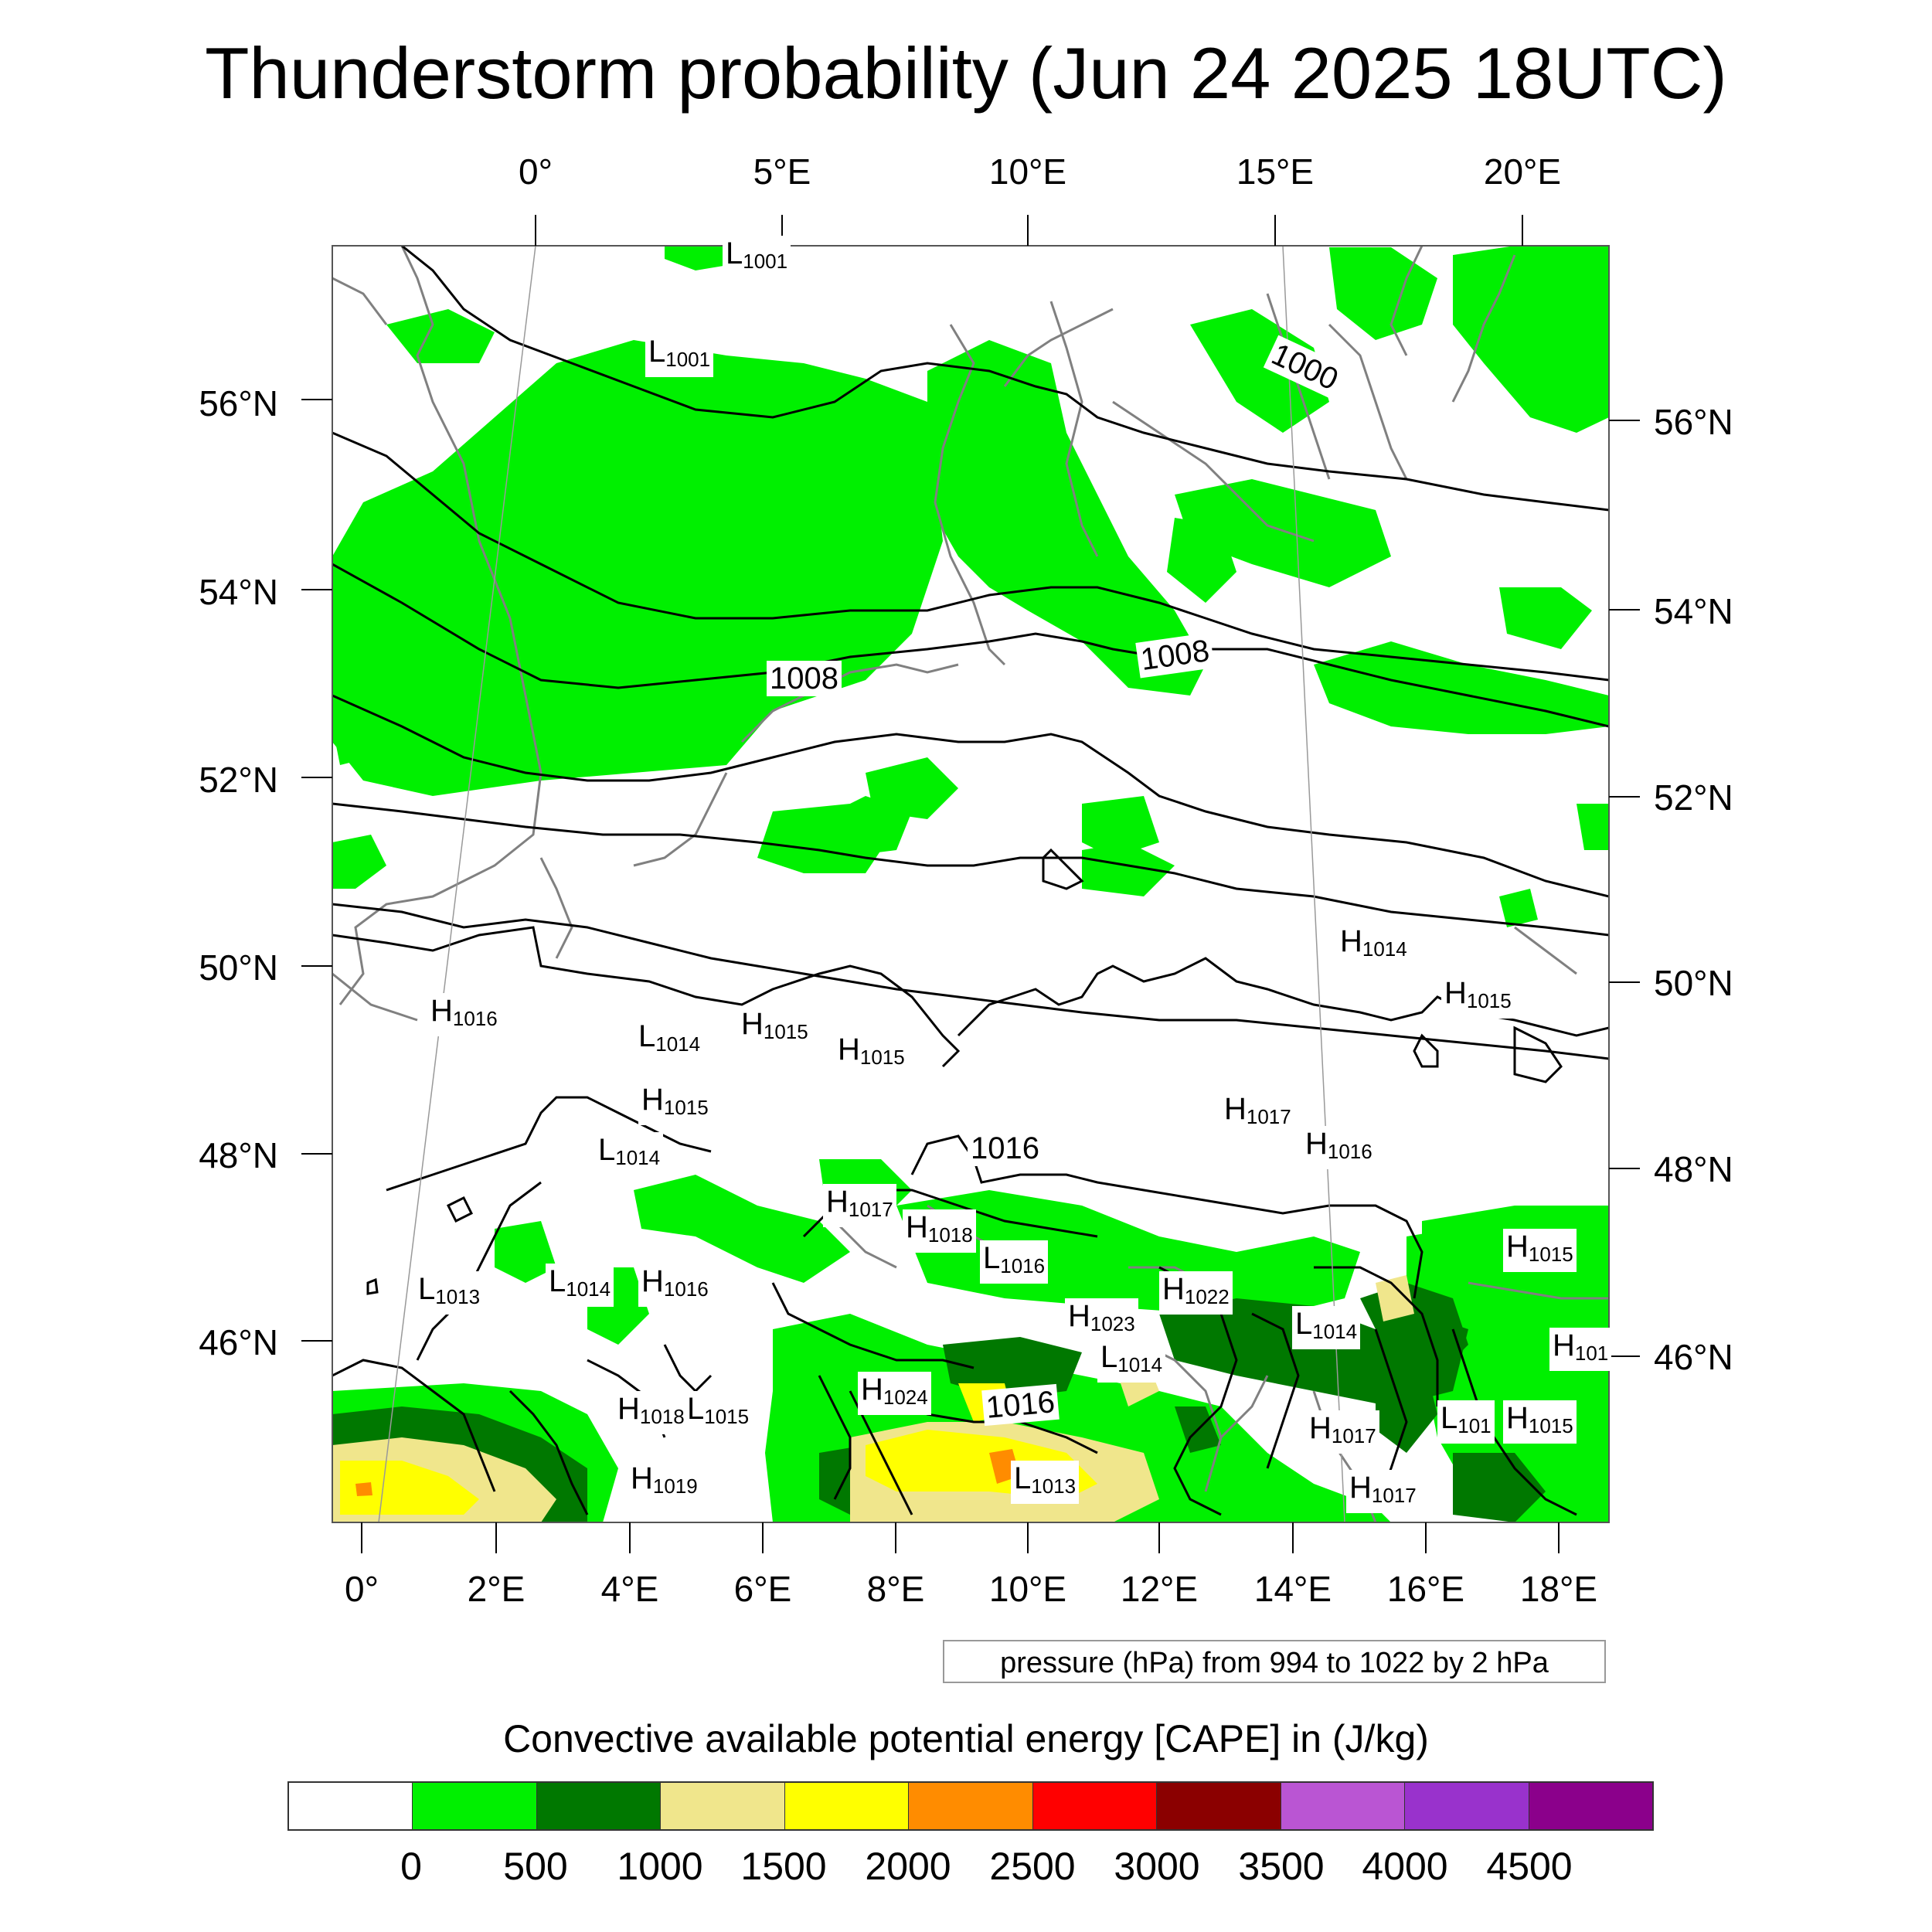  Describe the element at coordinates (1275, 1661) in the screenshot. I see `contour-info-box: pressure (hPa) from 994 to 1022 by 2 hPa` at that location.